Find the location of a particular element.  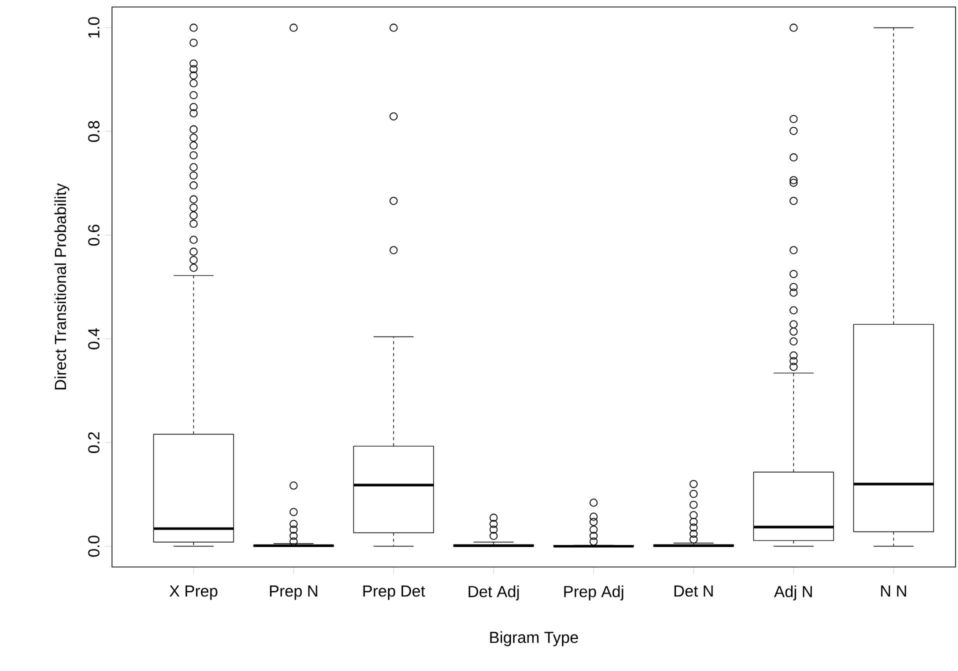

x-tick-label: Adj N is located at coordinates (793, 593).